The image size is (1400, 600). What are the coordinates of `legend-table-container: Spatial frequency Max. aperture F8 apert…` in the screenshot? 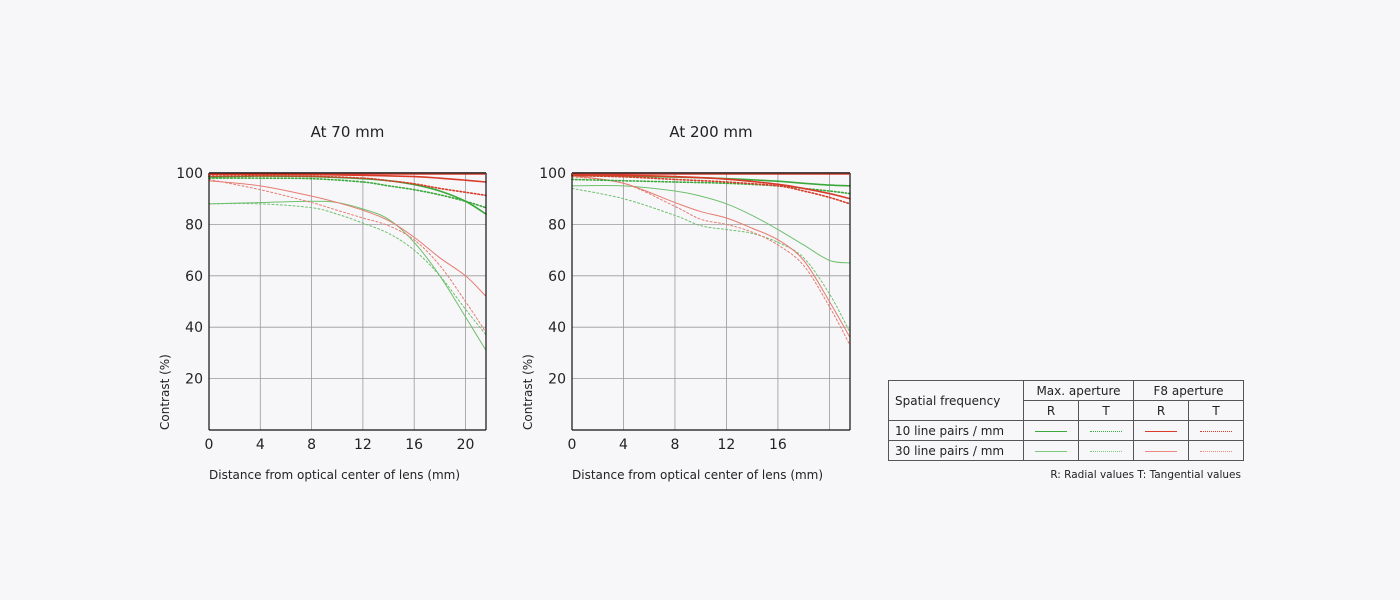 It's located at (1066, 420).